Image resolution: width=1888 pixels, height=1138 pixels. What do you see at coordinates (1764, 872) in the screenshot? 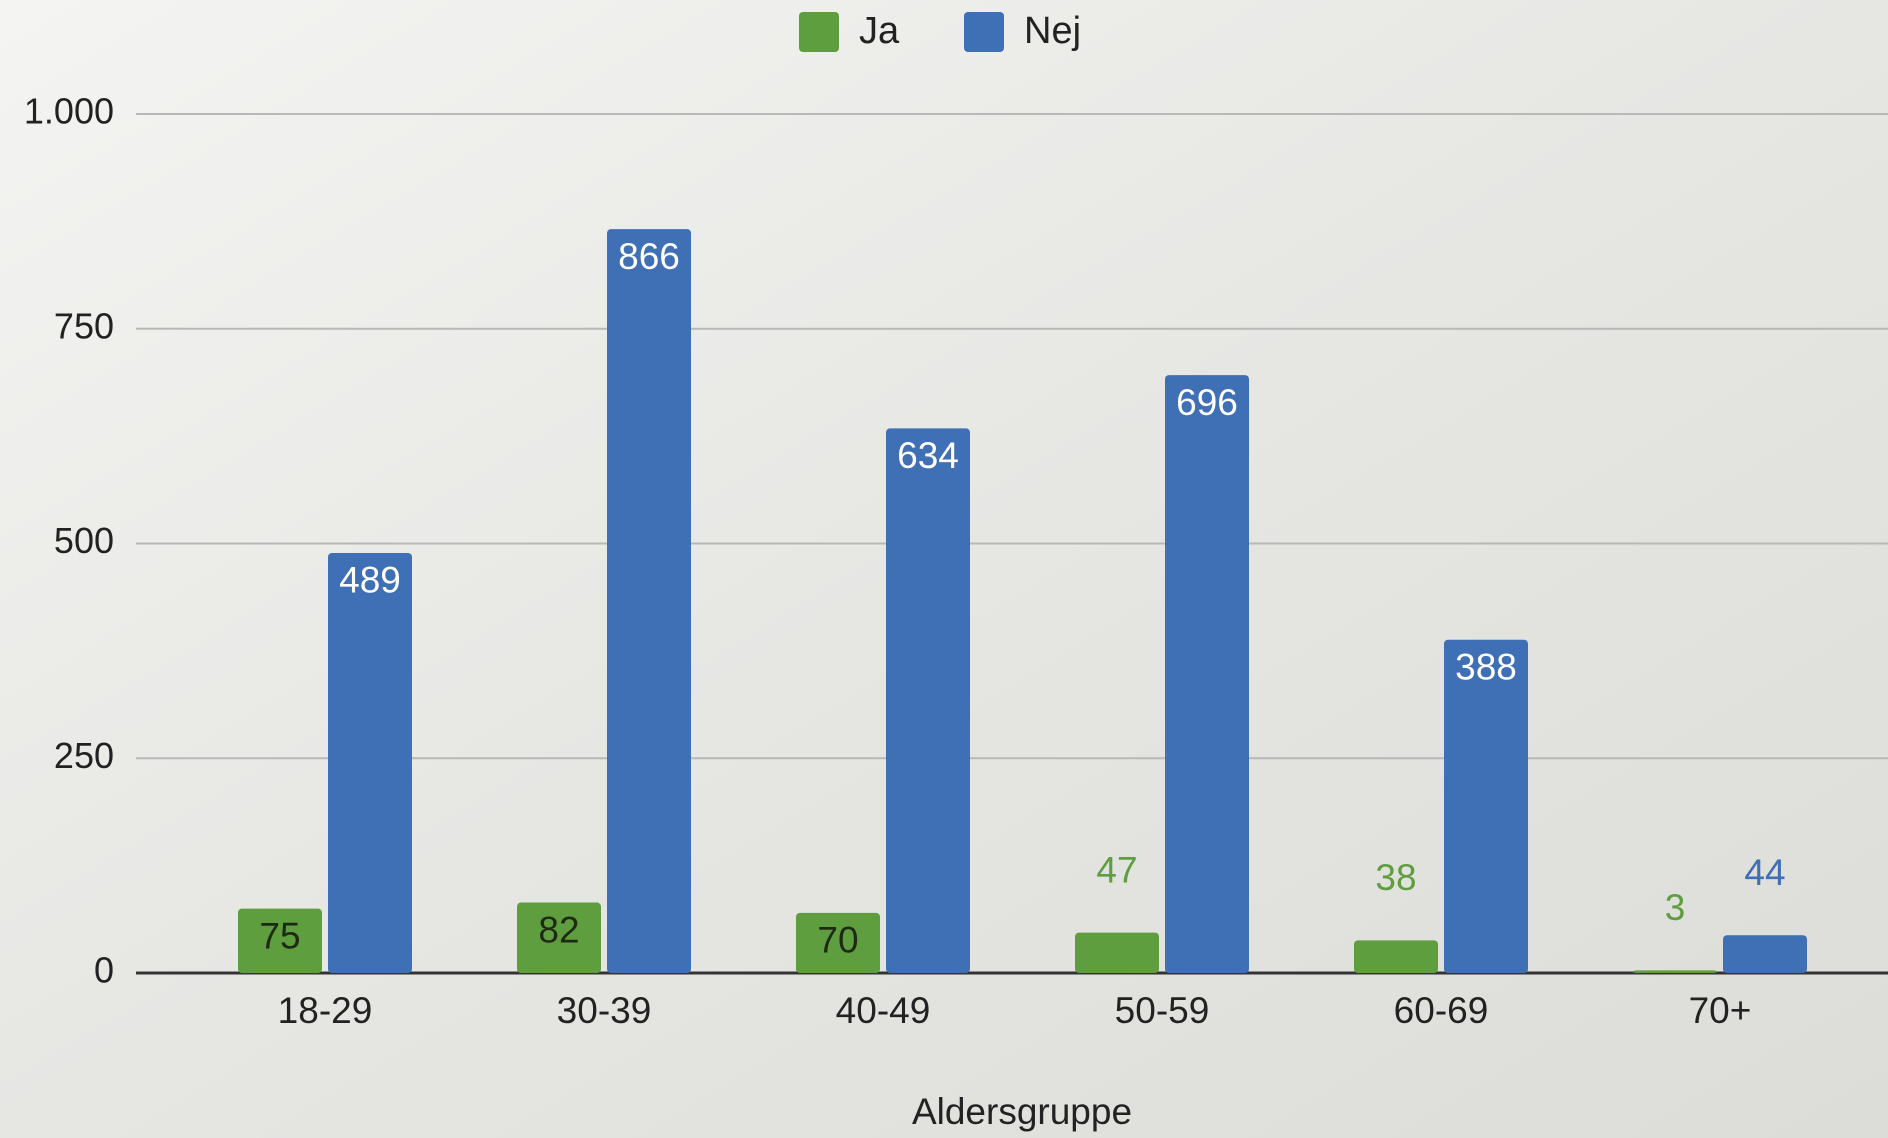
I see `data-label: 44` at bounding box center [1764, 872].